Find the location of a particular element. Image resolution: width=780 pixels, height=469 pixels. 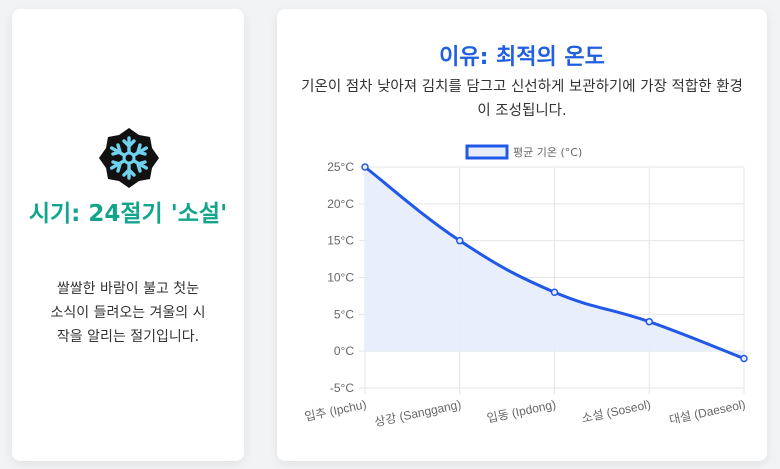

reason-title: 이유: 최적의 온도 is located at coordinates (522, 57).